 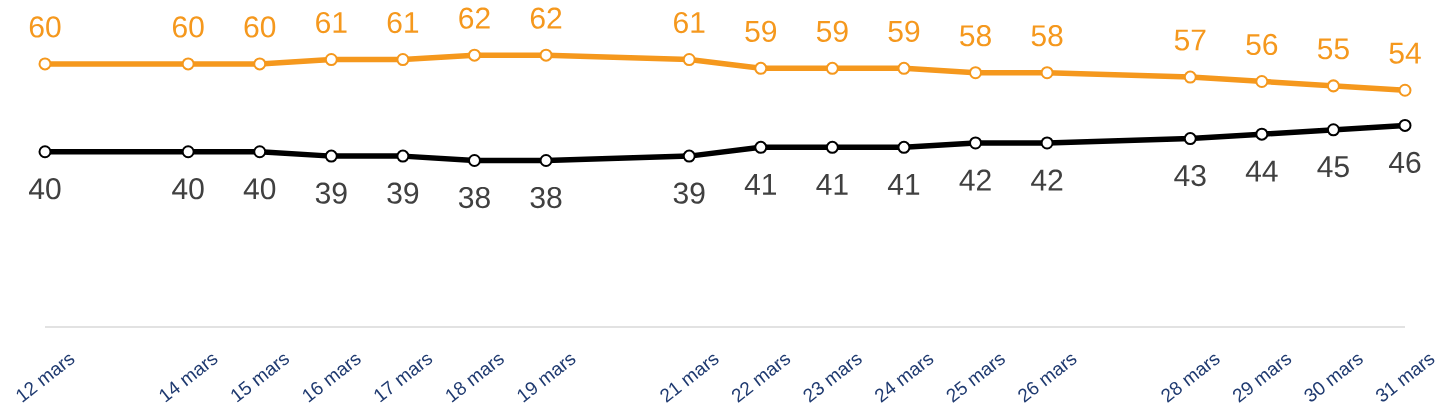 What do you see at coordinates (761, 378) in the screenshot?
I see `x-tick-label: 22 mars` at bounding box center [761, 378].